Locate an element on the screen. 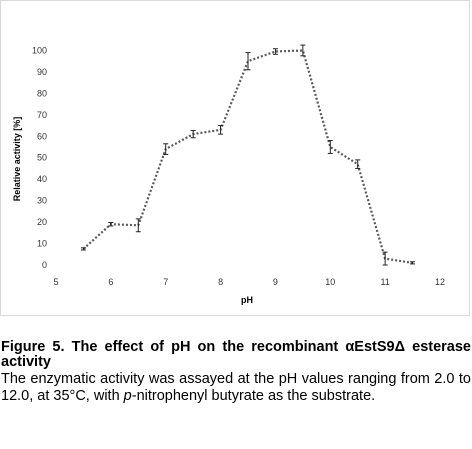 The height and width of the screenshot is (449, 472). y-axis-title: Relative activity [%] is located at coordinates (17, 159).